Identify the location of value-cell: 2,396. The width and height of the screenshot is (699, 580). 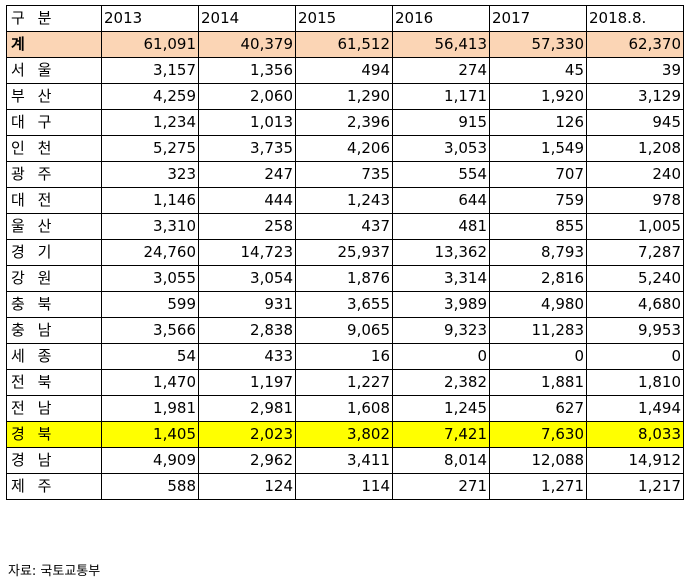
(344, 122).